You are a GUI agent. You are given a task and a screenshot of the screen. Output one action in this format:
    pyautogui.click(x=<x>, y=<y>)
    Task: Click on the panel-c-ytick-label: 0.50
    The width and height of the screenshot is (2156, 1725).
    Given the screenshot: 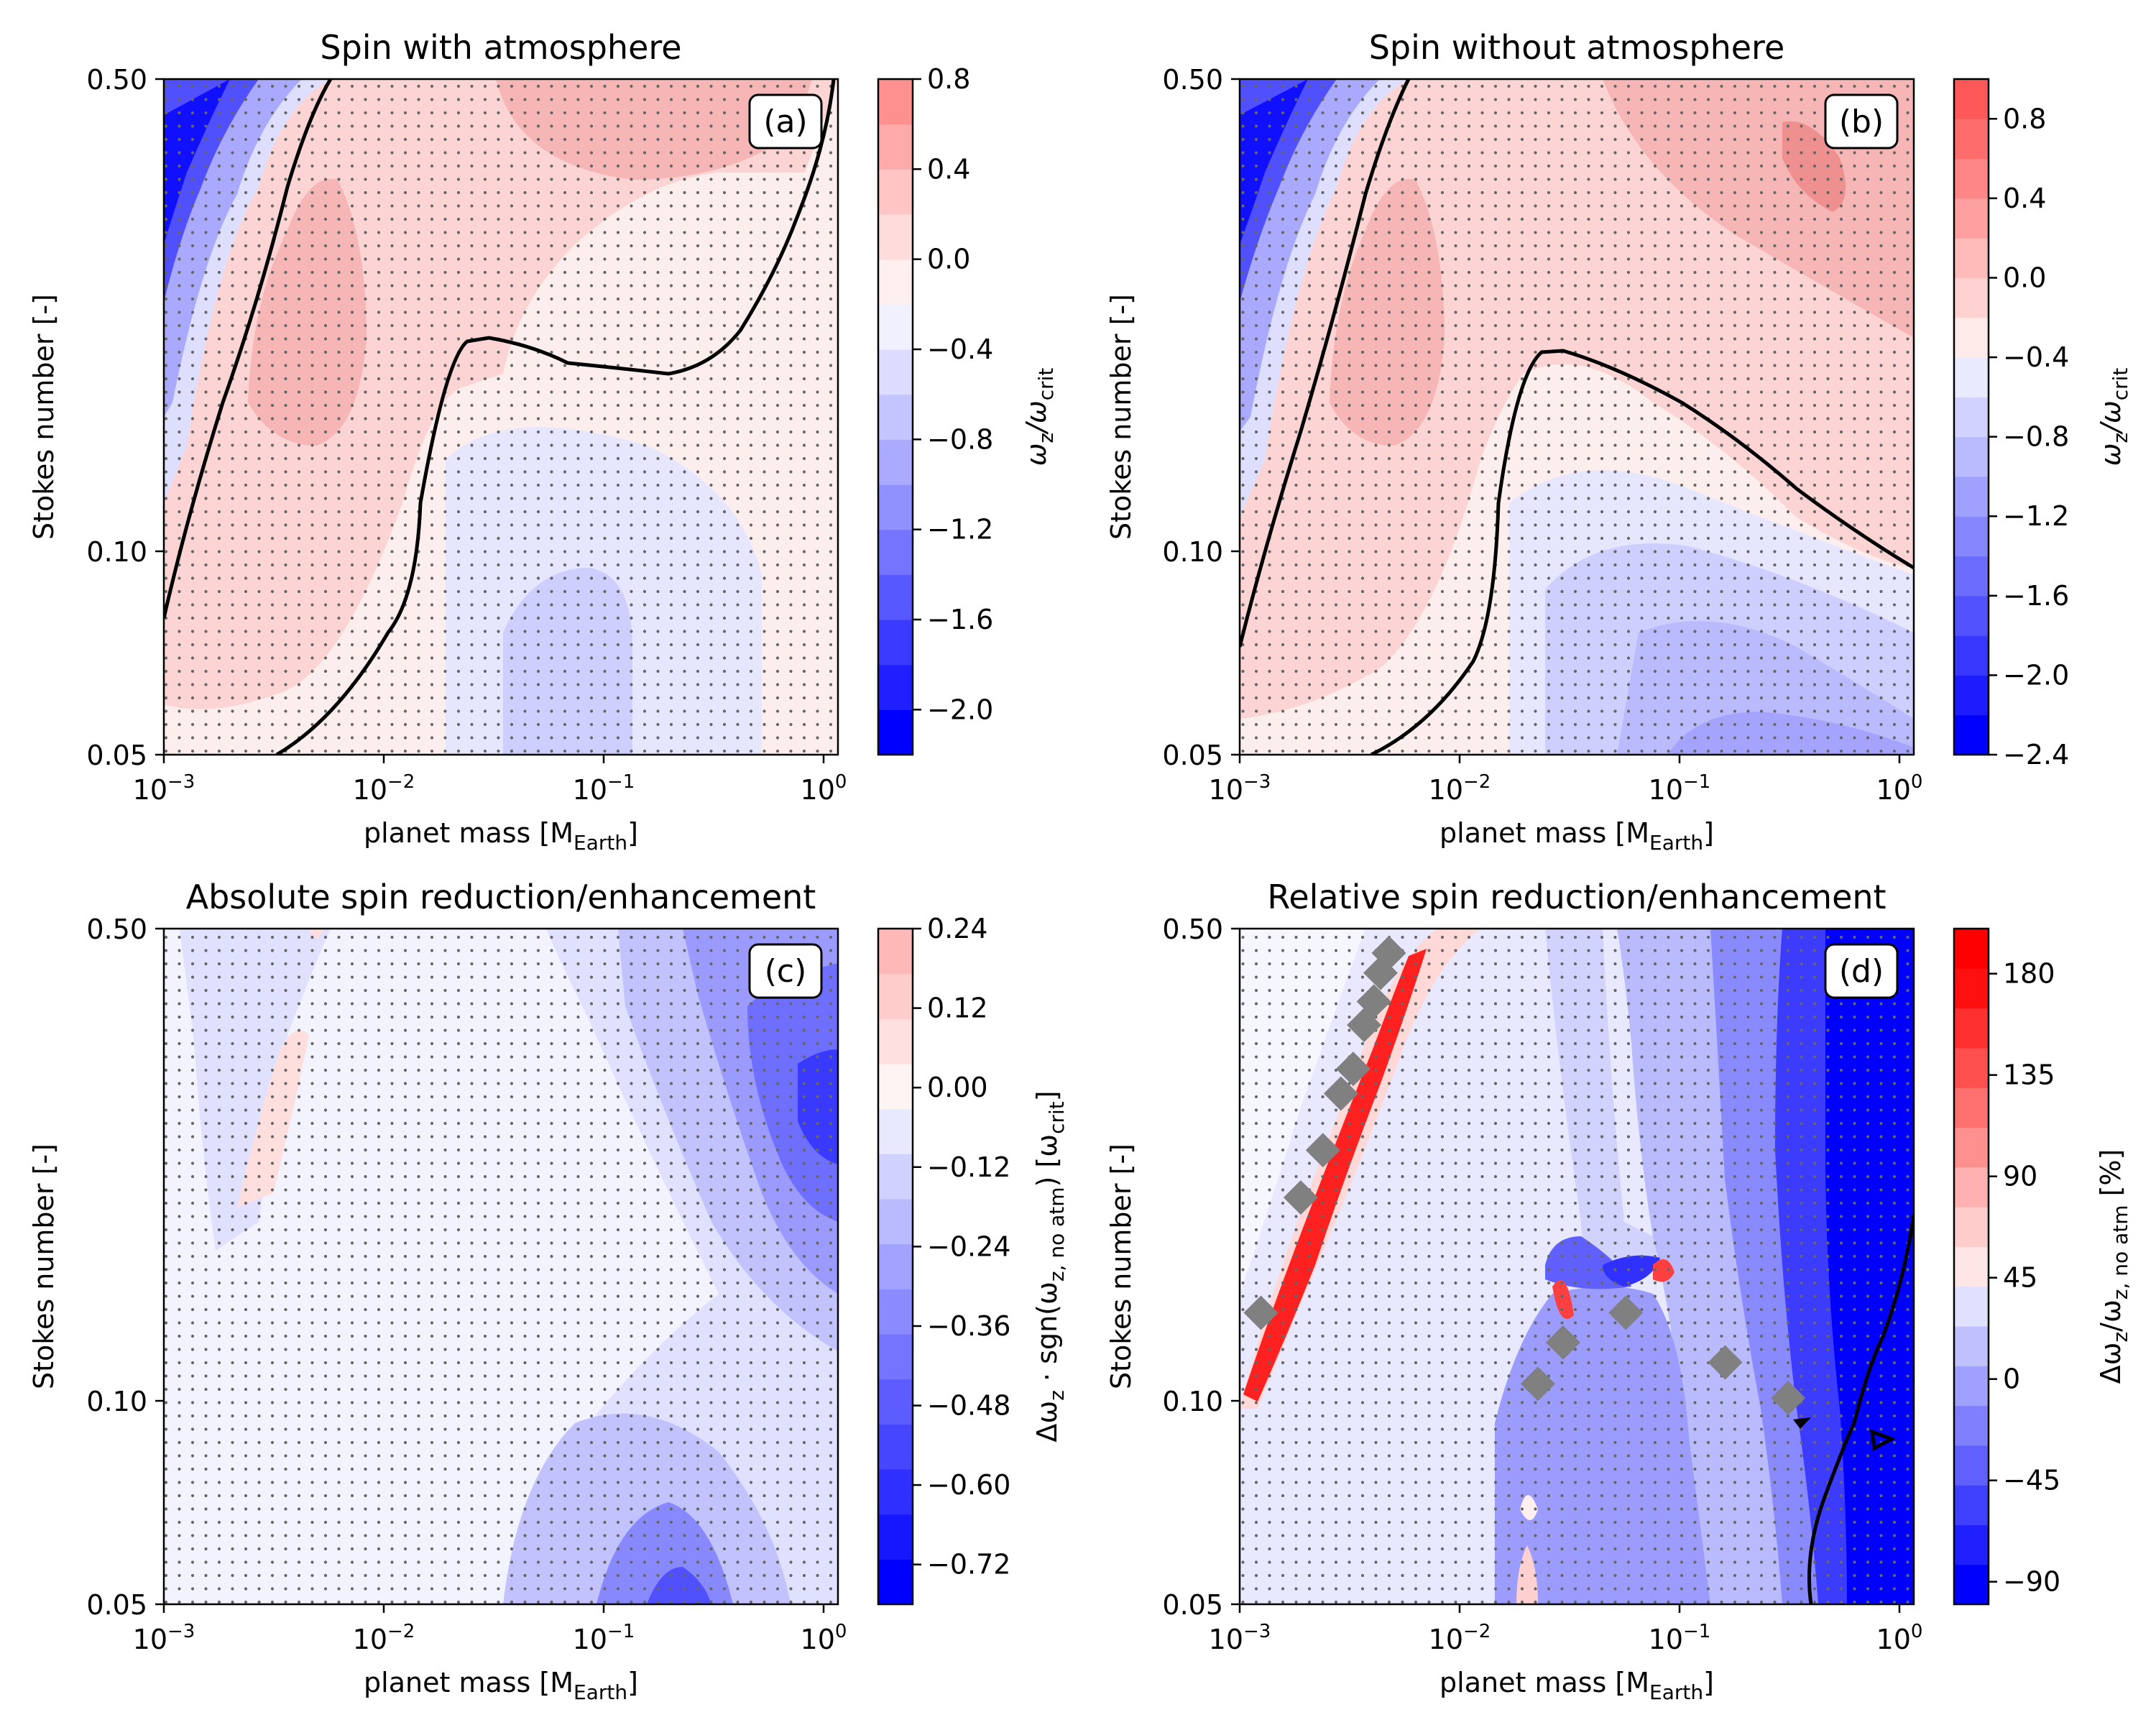 What is the action you would take?
    pyautogui.click(x=116, y=929)
    